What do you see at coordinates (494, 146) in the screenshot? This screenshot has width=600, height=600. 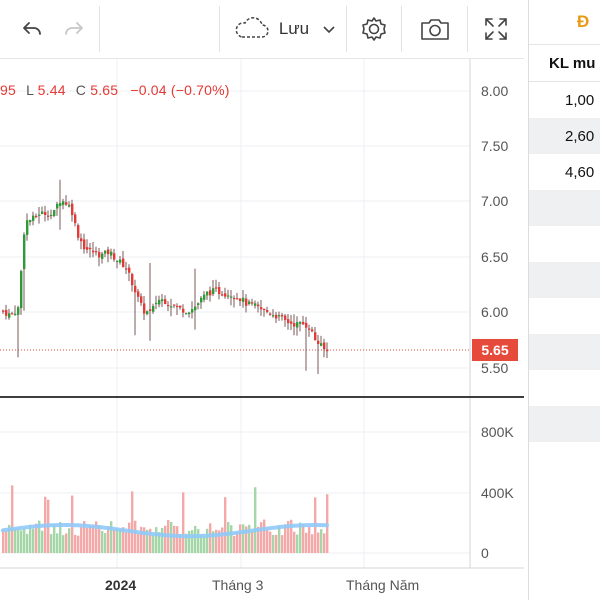 I see `price-tick: 7.50` at bounding box center [494, 146].